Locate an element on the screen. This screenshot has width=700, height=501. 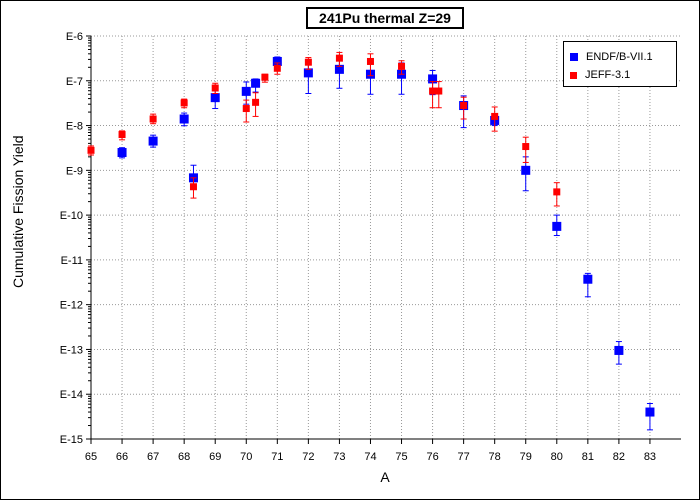
x-tick-label: 70 is located at coordinates (246, 457).